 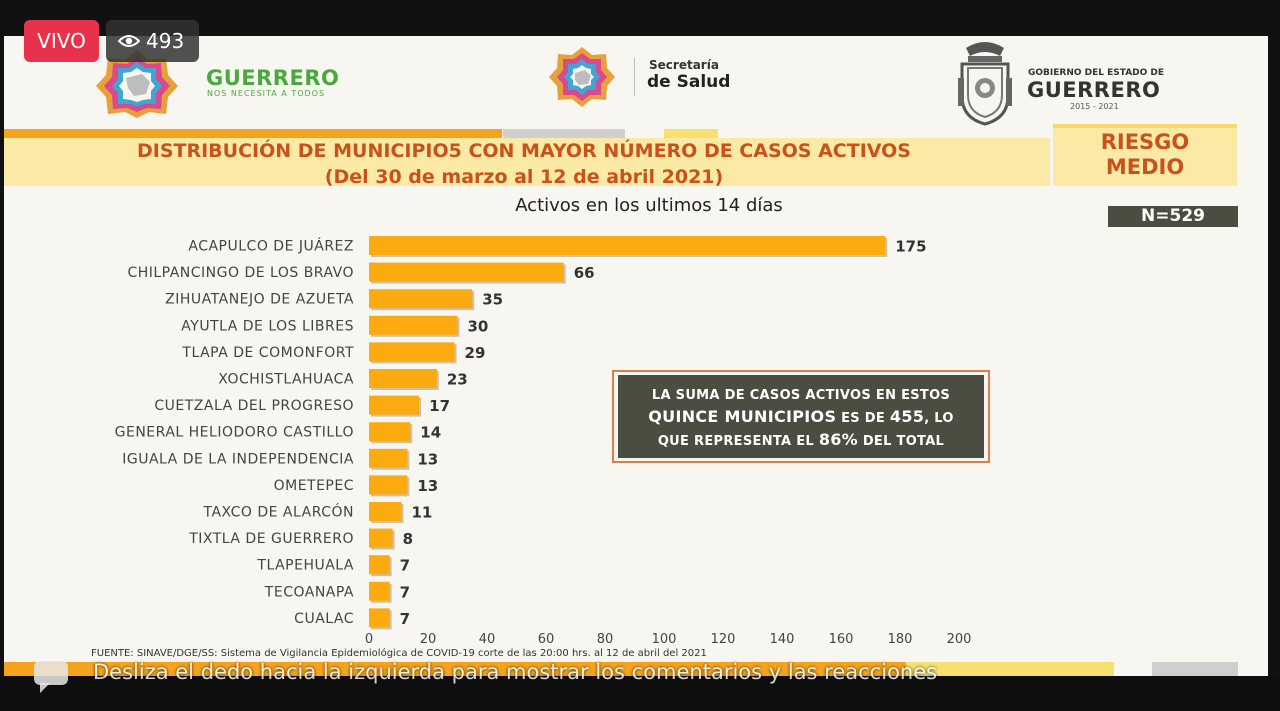 I want to click on category-label: TIXTLA DE GUERRERO, so click(x=271, y=539).